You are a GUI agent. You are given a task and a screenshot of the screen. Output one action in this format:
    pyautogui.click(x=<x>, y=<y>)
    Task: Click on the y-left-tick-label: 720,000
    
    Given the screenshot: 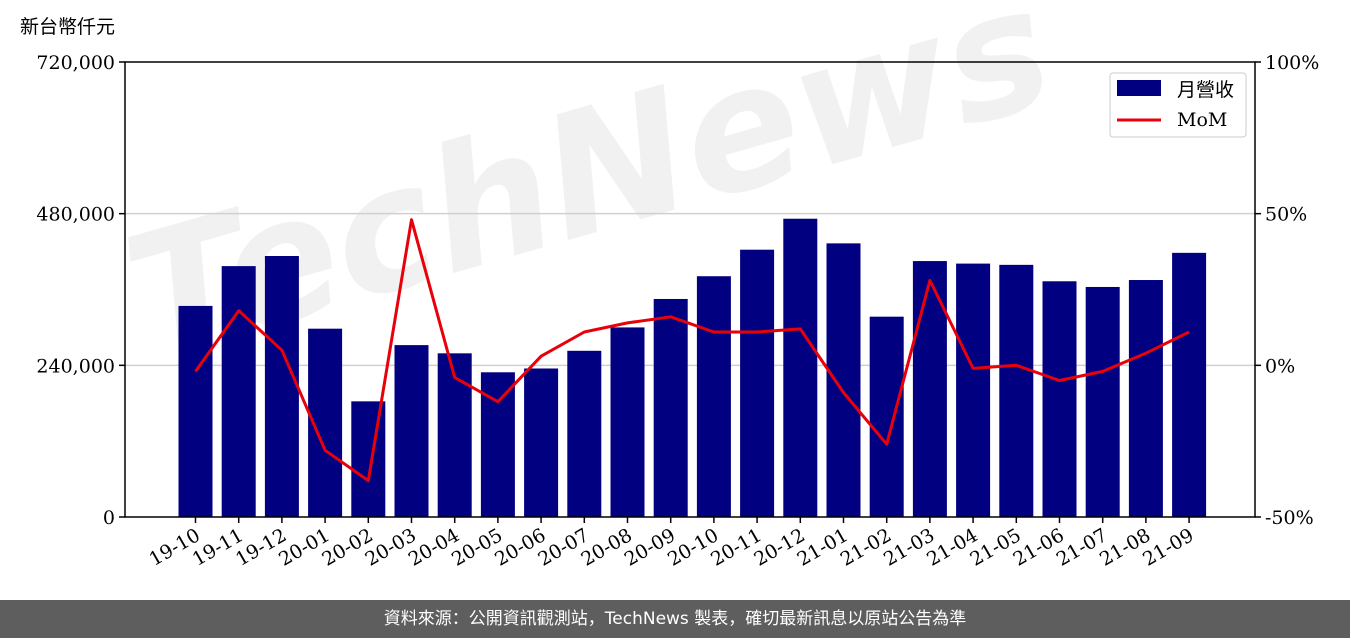 What is the action you would take?
    pyautogui.click(x=75, y=63)
    